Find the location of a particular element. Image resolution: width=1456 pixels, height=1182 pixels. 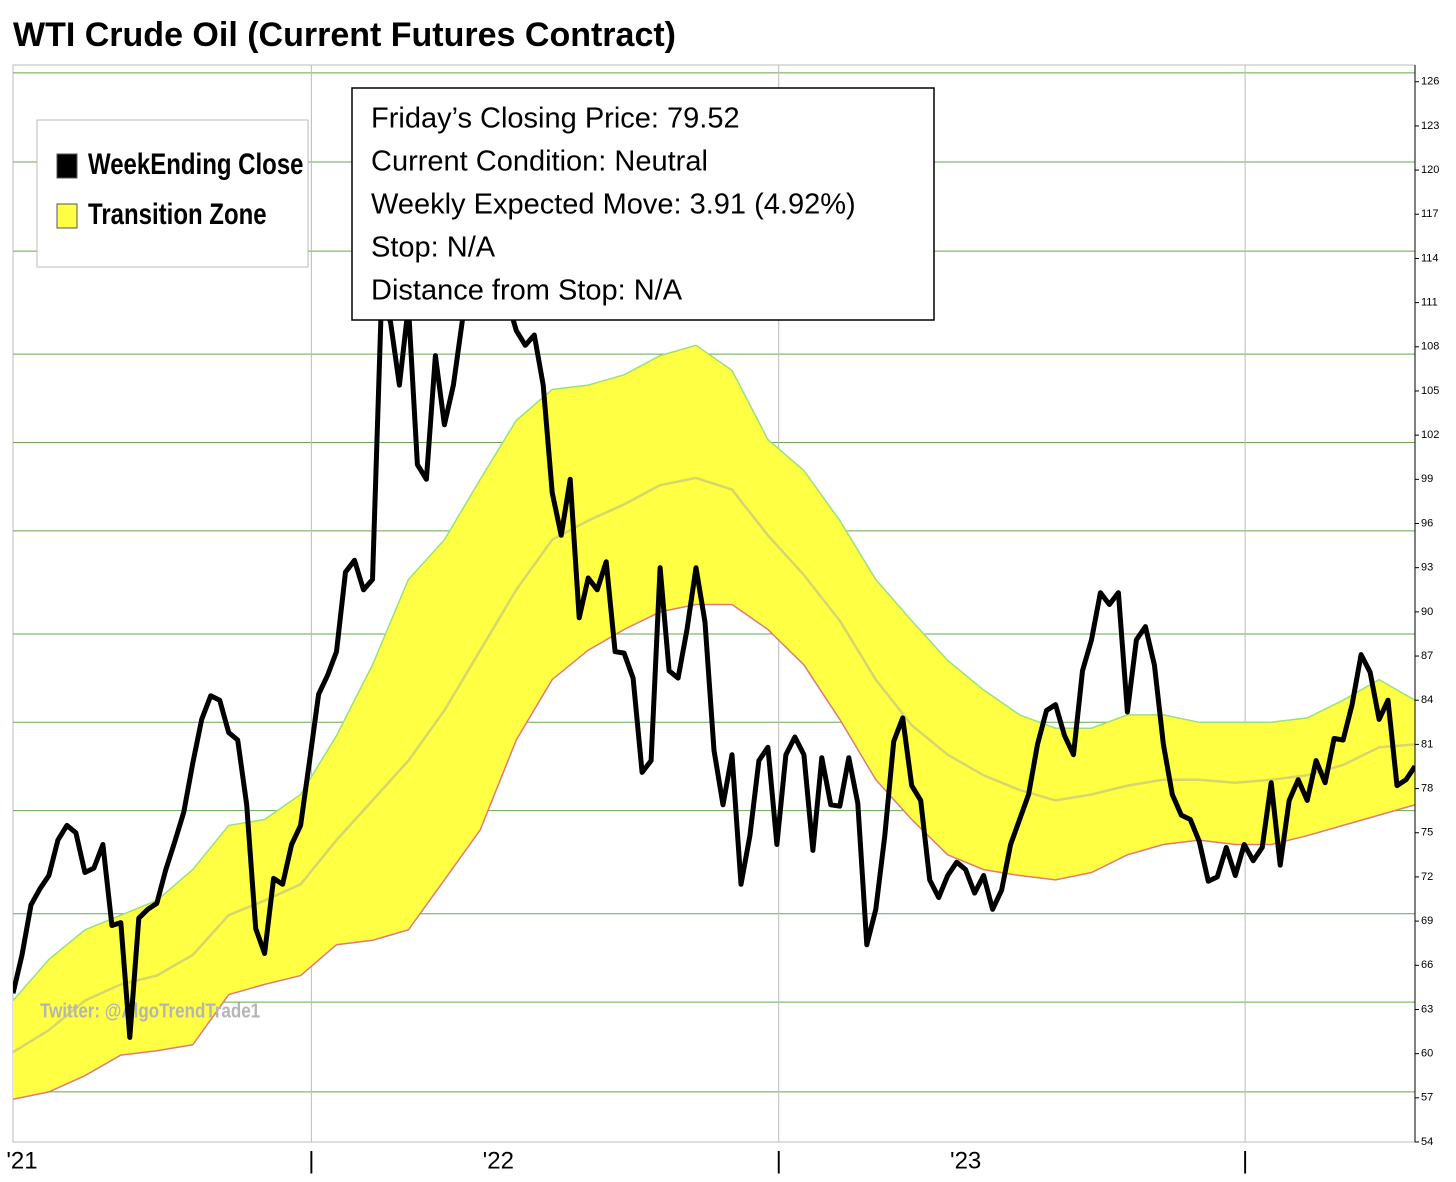

y-tick-label: 120 is located at coordinates (1430, 170).